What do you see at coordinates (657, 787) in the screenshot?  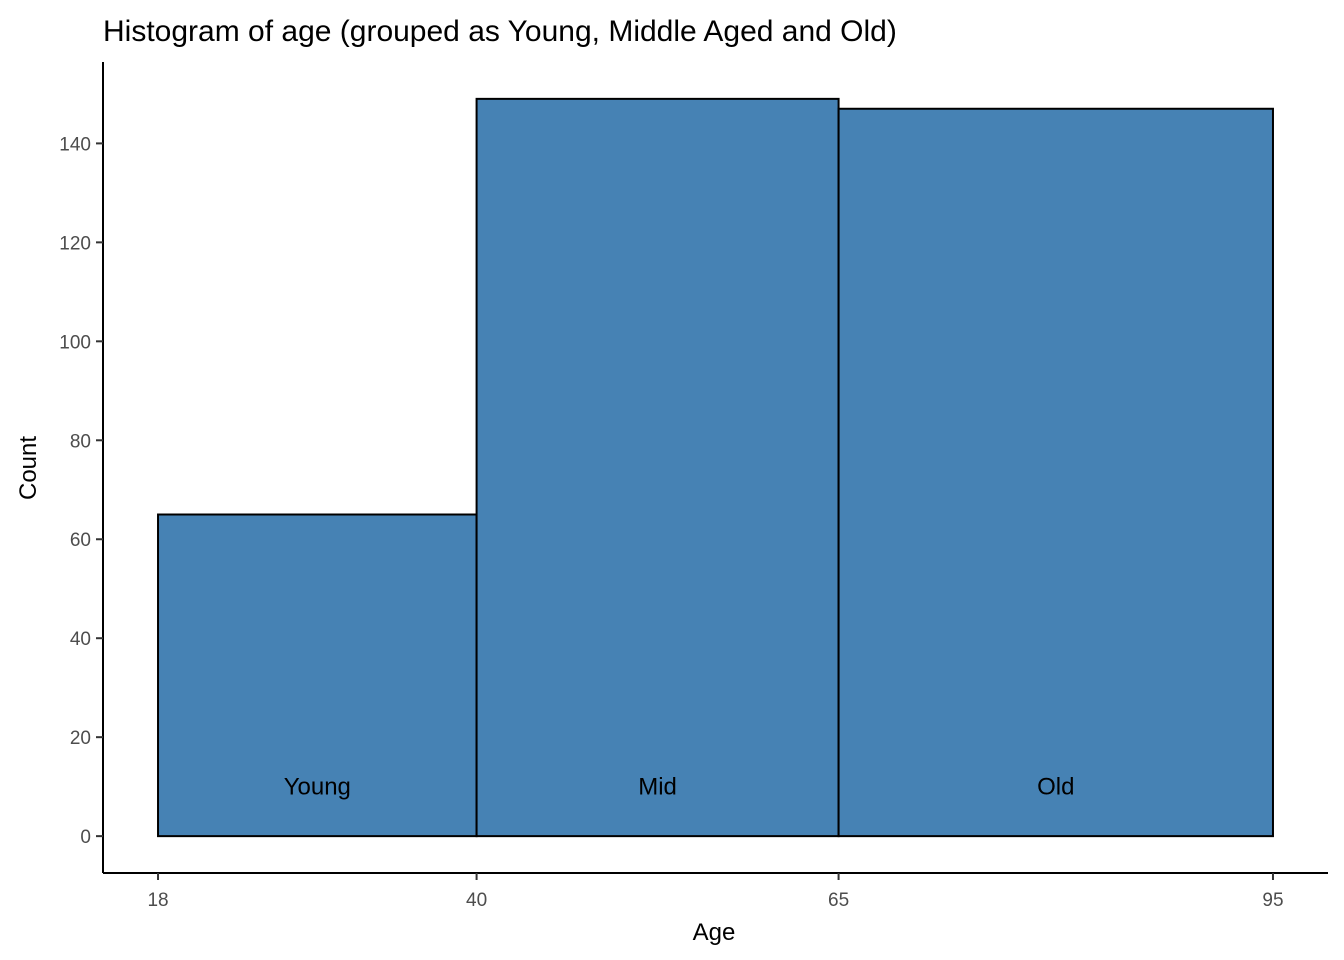 I see `bar-label-mid: Mid` at bounding box center [657, 787].